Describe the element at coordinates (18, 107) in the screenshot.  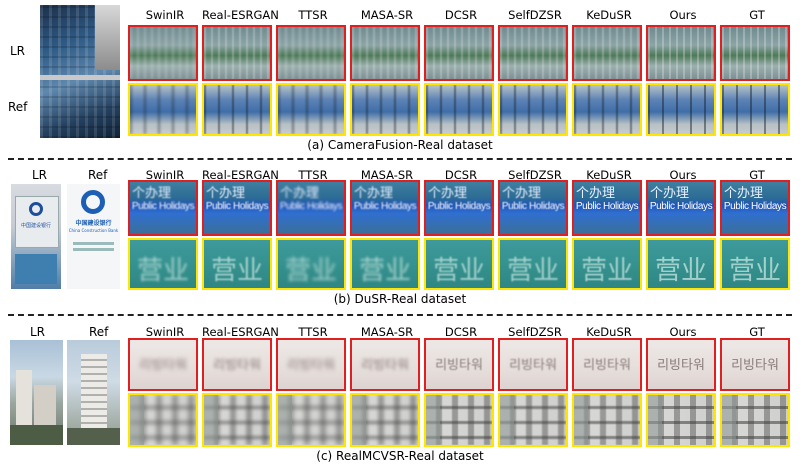
I see `panel-a-ref-label: Ref` at that location.